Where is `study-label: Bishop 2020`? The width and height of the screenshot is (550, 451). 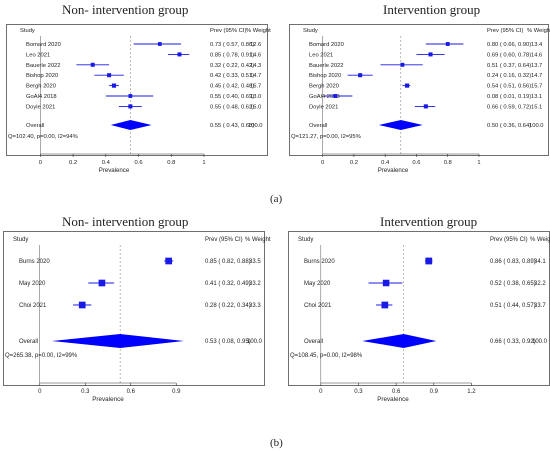
study-label: Bishop 2020 is located at coordinates (325, 76).